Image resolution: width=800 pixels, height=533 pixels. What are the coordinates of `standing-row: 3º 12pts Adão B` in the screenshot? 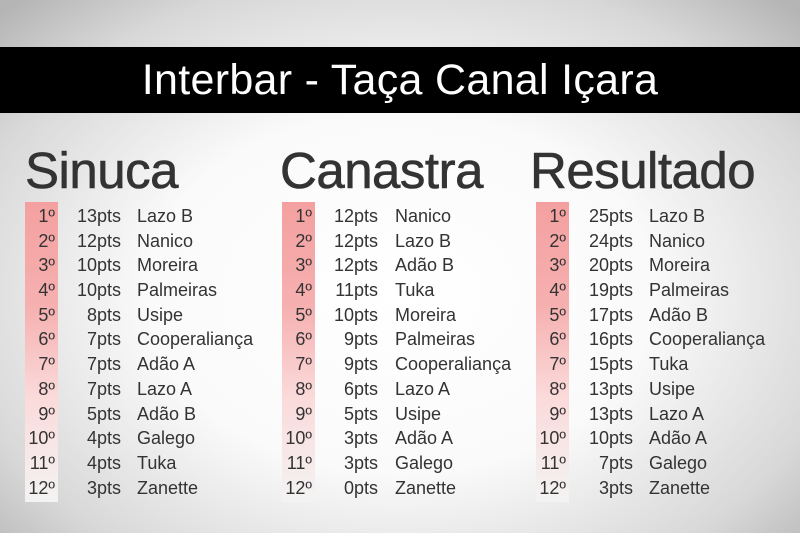 It's located at (415, 265).